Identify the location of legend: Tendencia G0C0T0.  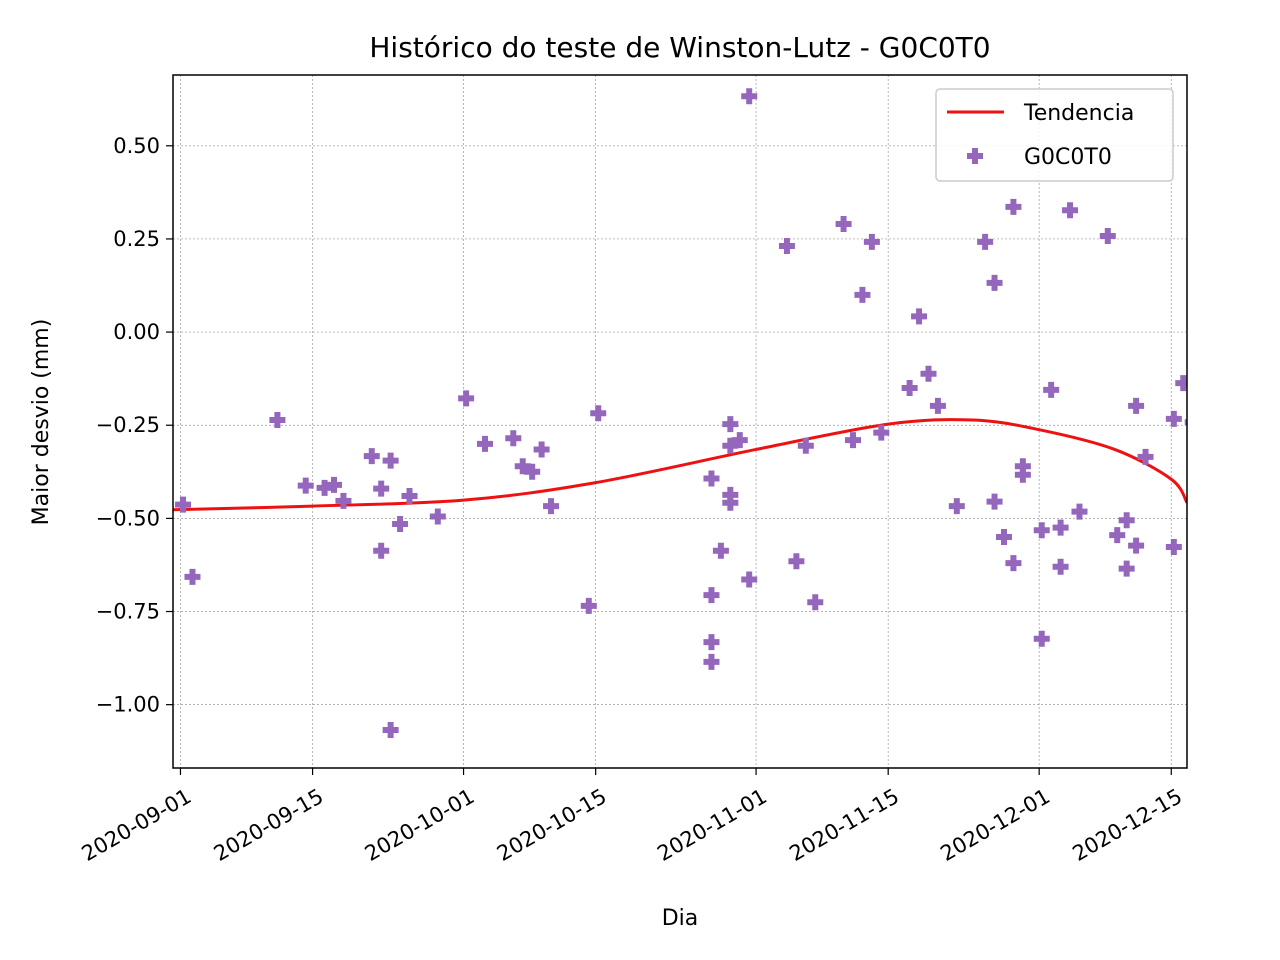
(1054, 135).